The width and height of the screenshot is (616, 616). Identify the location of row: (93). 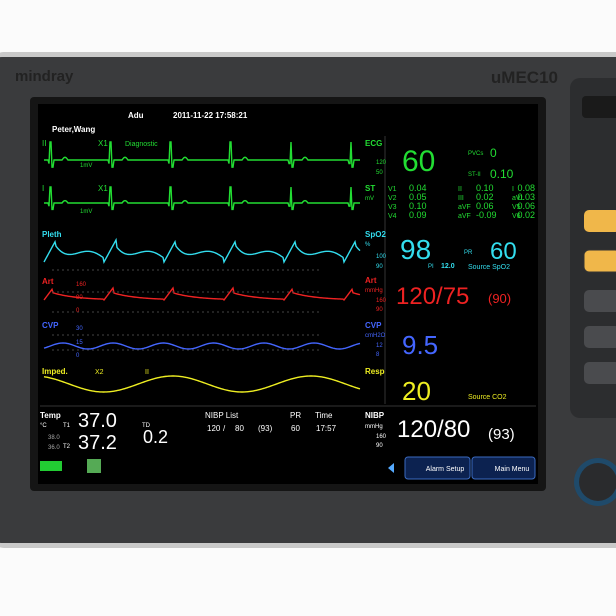
(265, 428).